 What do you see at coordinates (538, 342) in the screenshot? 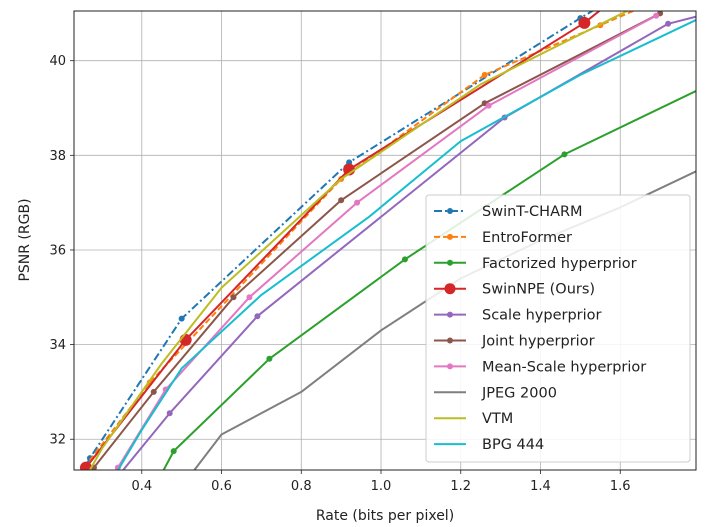
I see `legend-label: Joint hyperprior` at bounding box center [538, 342].